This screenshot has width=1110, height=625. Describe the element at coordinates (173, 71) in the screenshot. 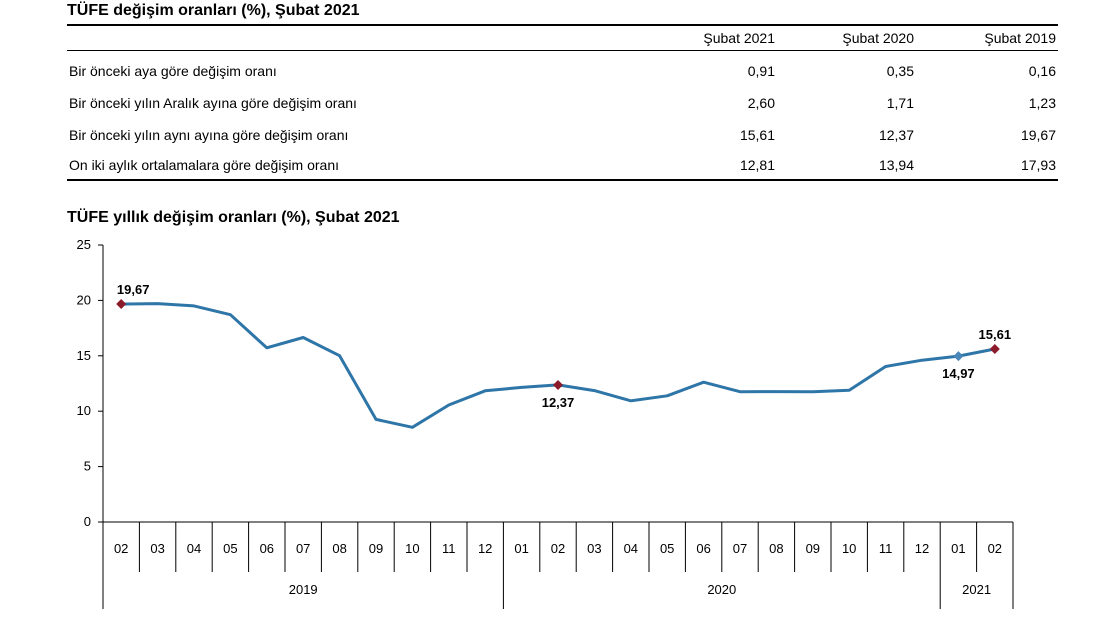

I see `row-label: Bir önceki aya göre değişim oranı` at that location.